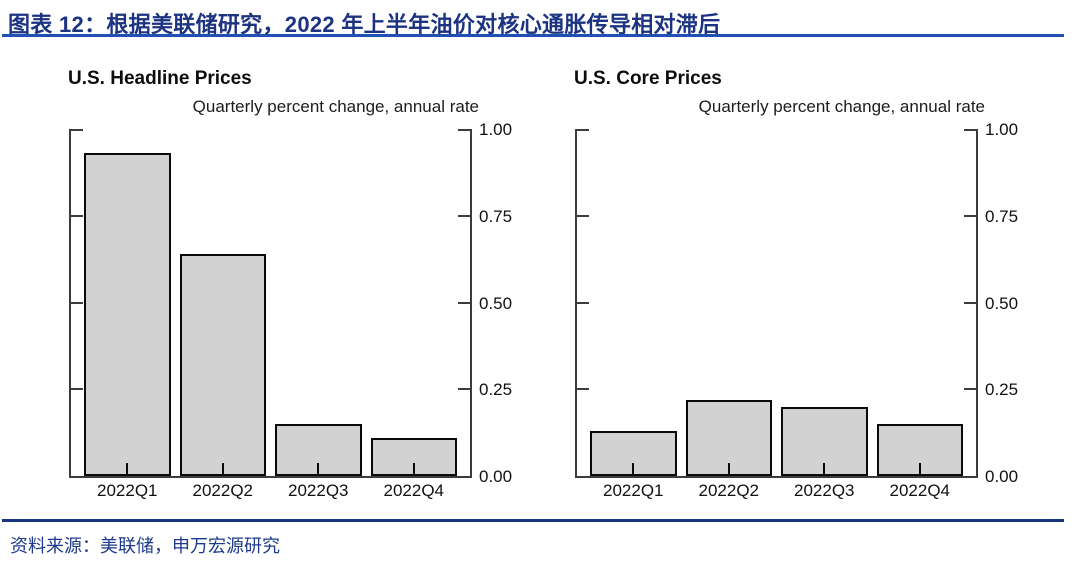  What do you see at coordinates (533, 35) in the screenshot?
I see `header-divider-line` at bounding box center [533, 35].